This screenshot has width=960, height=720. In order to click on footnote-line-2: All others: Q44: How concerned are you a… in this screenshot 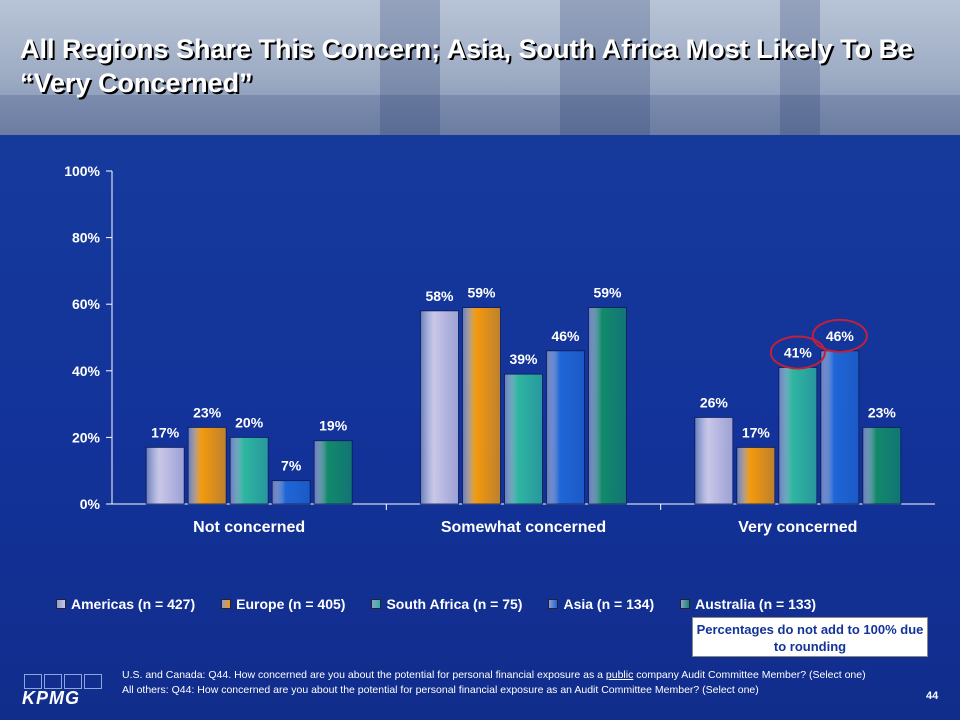, I will do `click(440, 690)`.